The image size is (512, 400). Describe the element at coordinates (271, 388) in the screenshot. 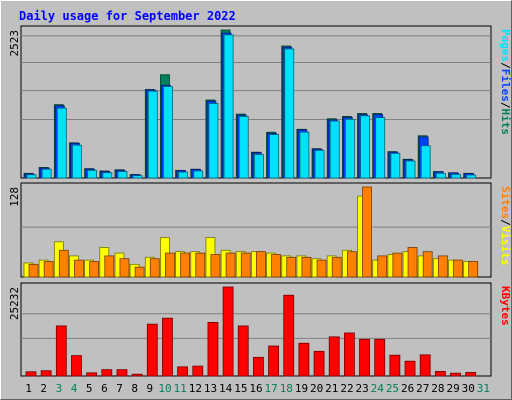

I see `x-tick-label-day-17: 17` at that location.